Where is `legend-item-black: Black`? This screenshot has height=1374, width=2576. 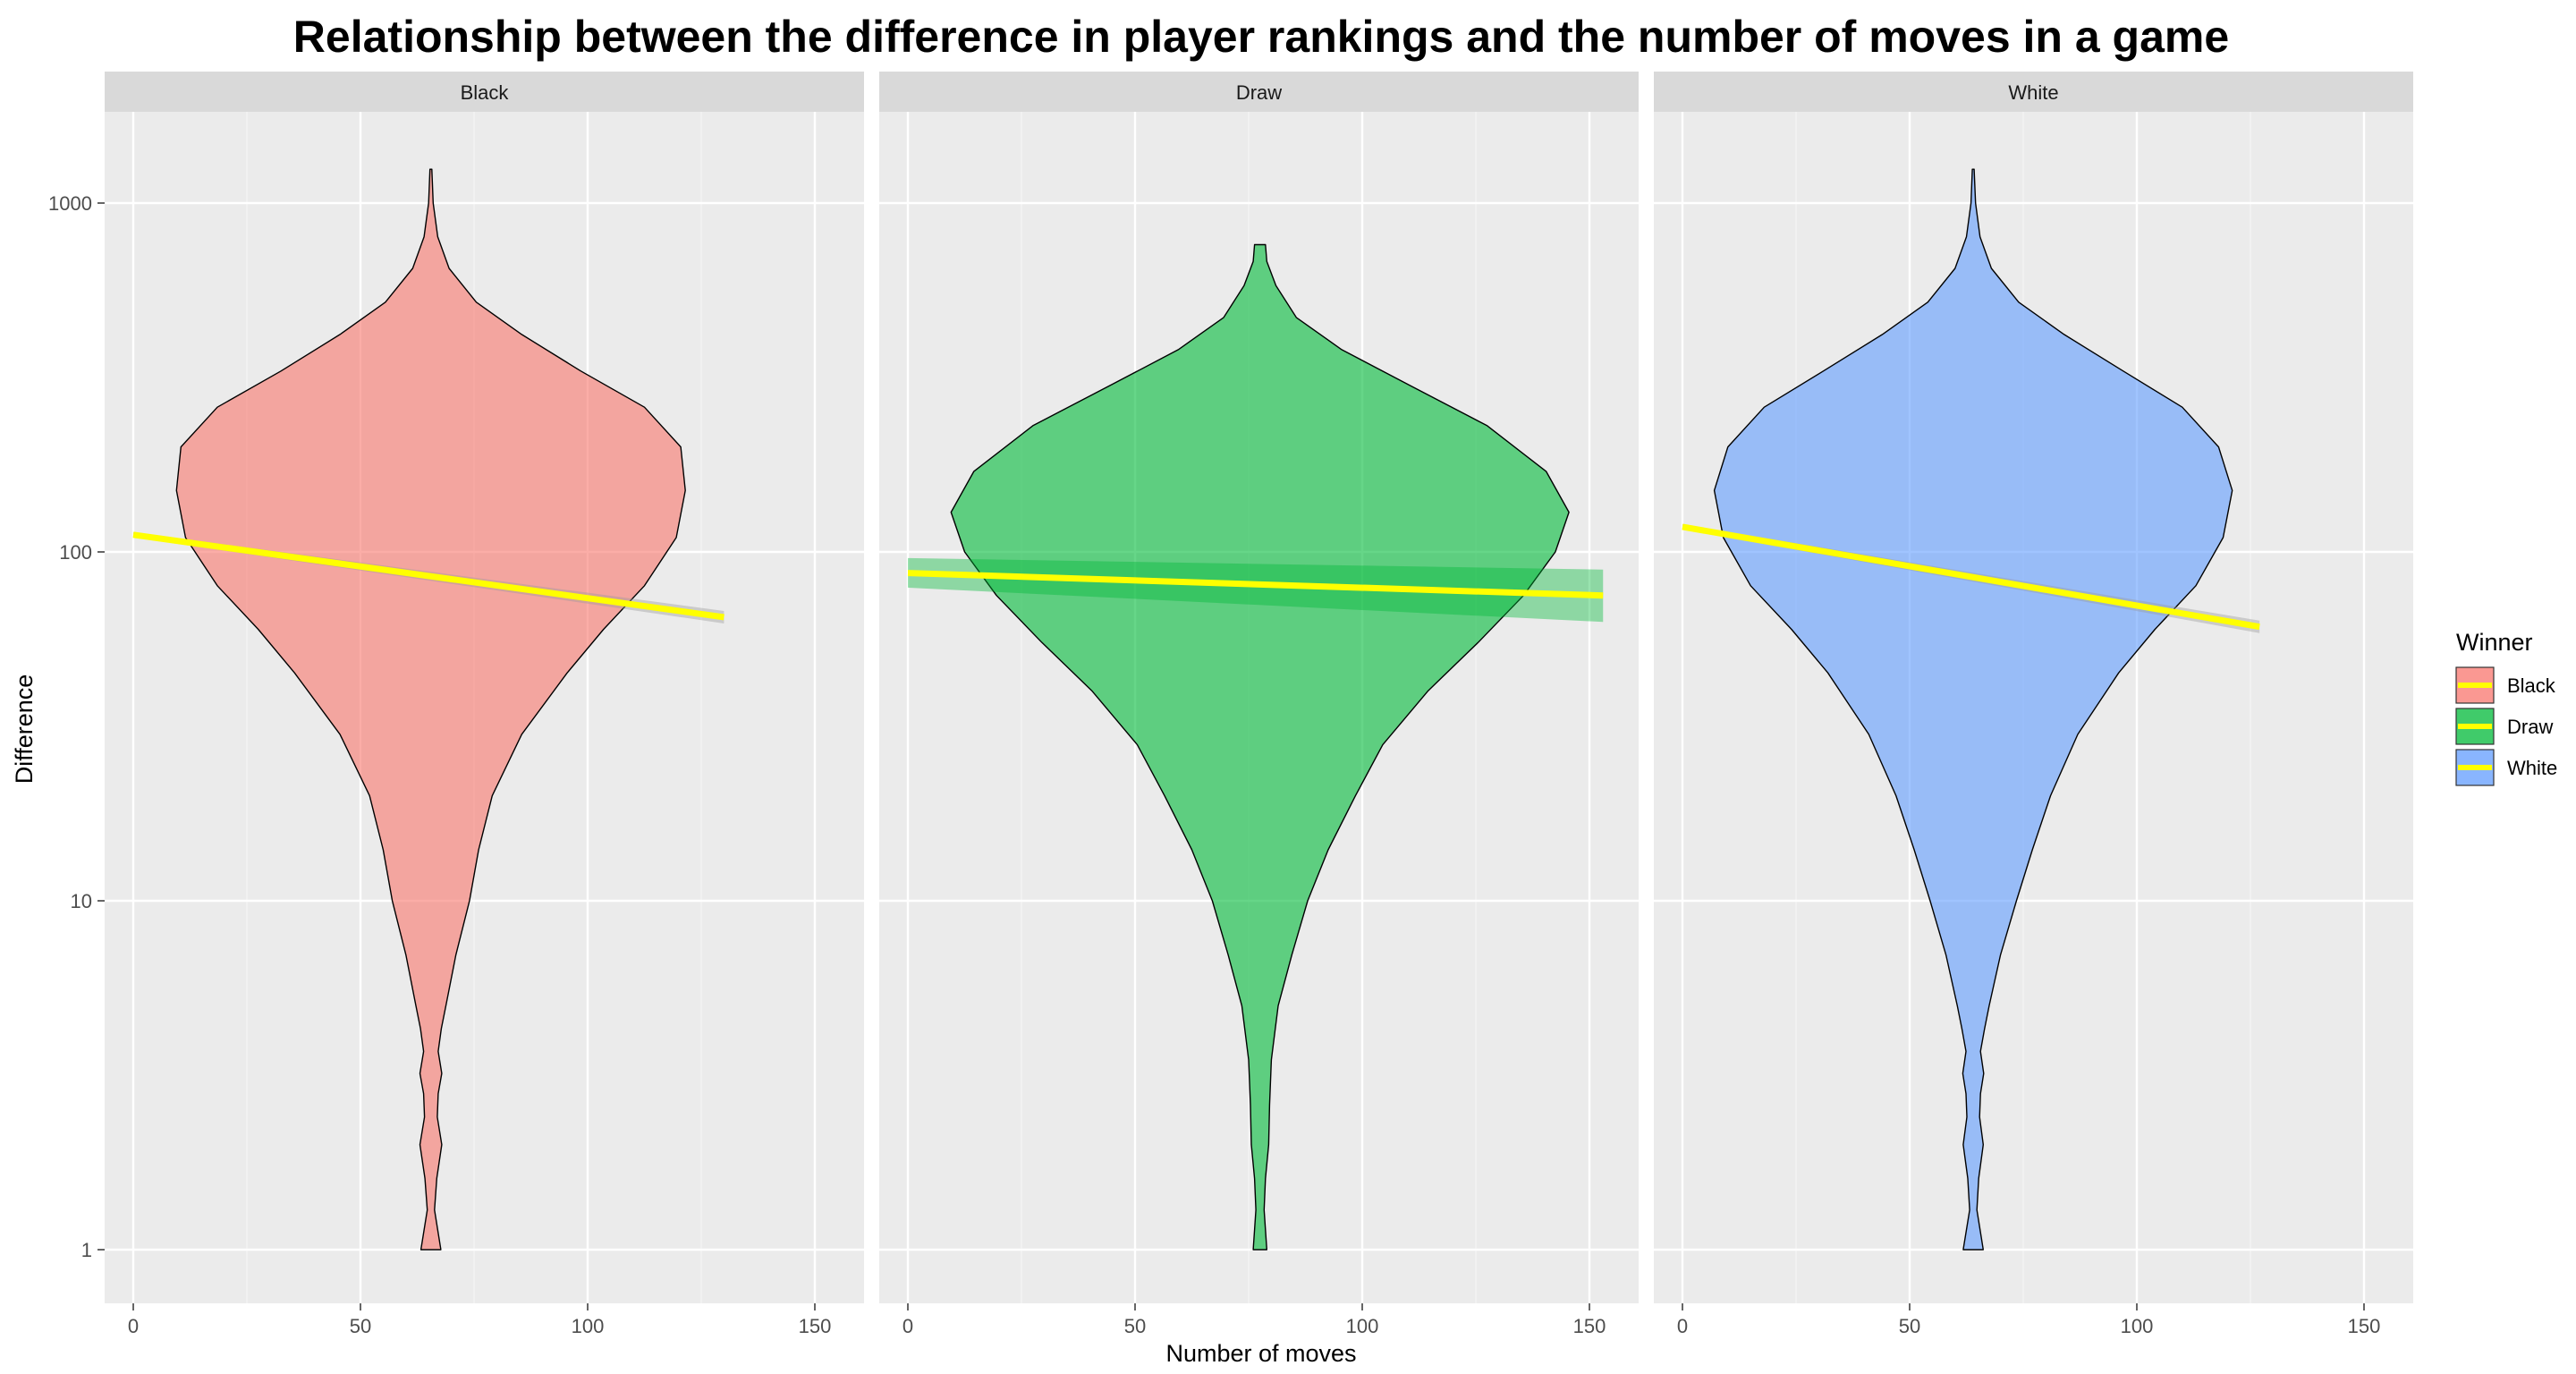 legend-item-black: Black is located at coordinates (2506, 685).